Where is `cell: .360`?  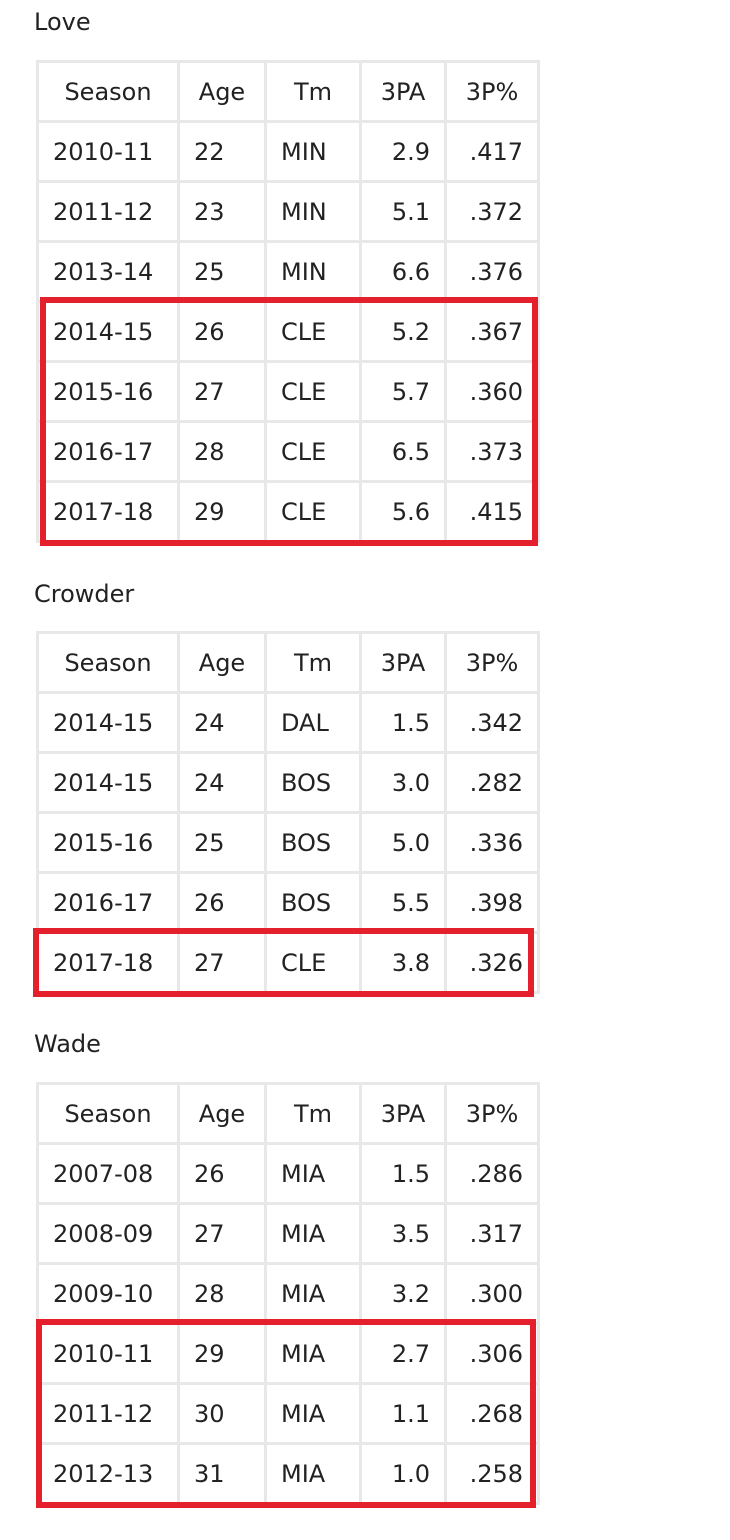
cell: .360 is located at coordinates (492, 391).